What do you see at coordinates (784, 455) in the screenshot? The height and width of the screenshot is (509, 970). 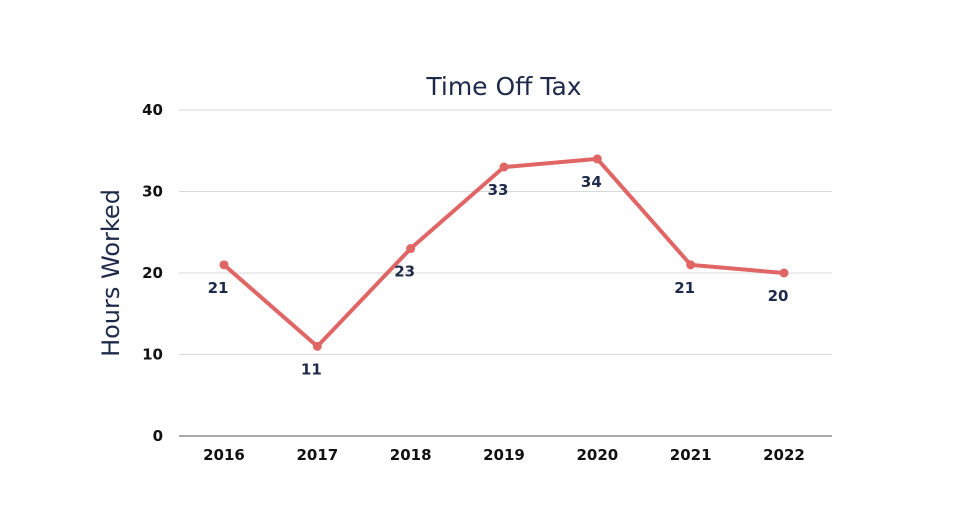 I see `x-tick-label: 2022` at bounding box center [784, 455].